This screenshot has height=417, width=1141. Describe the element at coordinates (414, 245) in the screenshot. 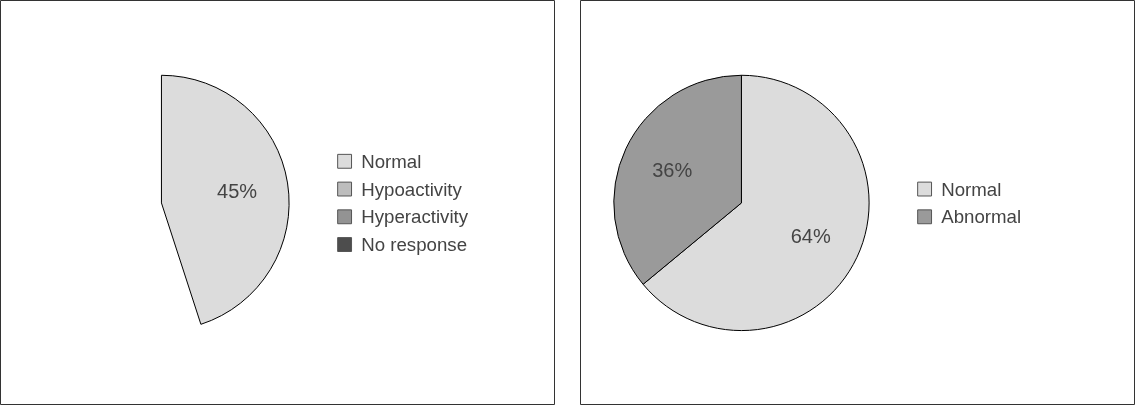

I see `legend-label: No response` at that location.